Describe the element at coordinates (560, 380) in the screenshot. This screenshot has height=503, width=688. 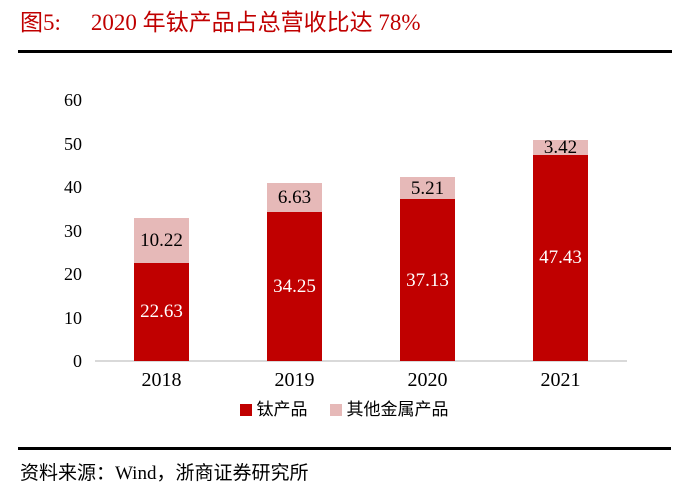
I see `x-tick-label: 2021` at that location.